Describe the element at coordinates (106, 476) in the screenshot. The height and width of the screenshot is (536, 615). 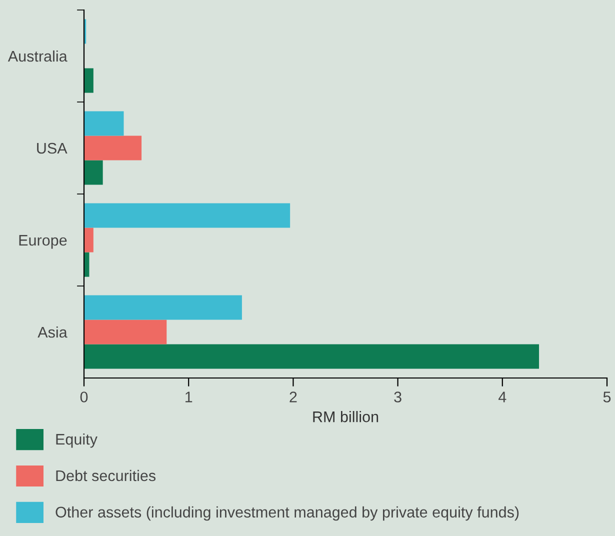
I see `legend-label: Debt securities` at that location.